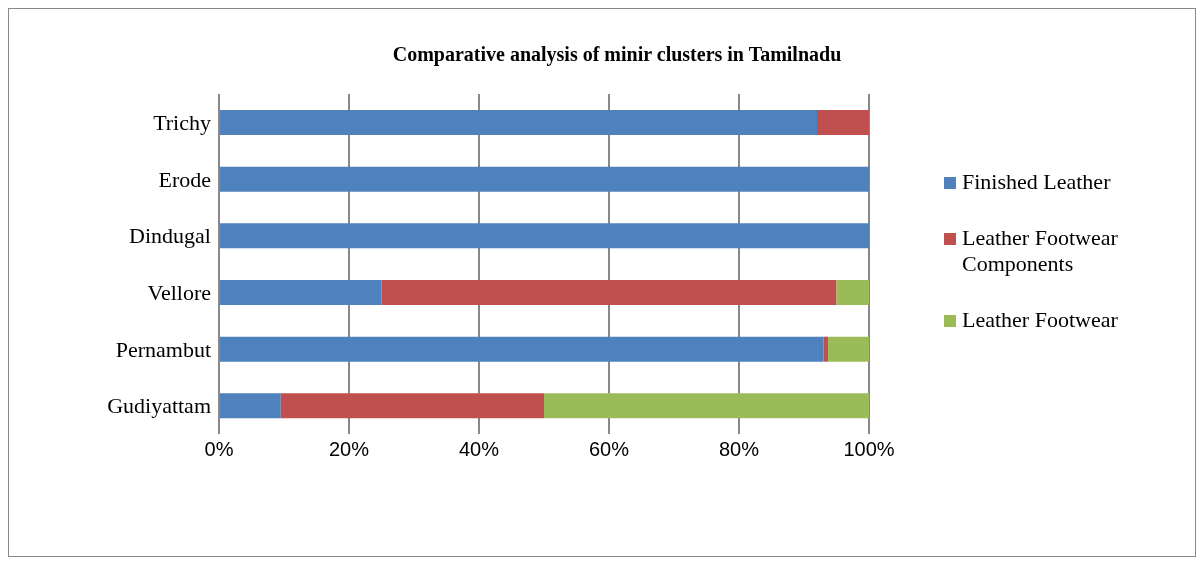  What do you see at coordinates (617, 54) in the screenshot?
I see `chart-title: Comparative analysis of minir clusters in Tamilnadu` at bounding box center [617, 54].